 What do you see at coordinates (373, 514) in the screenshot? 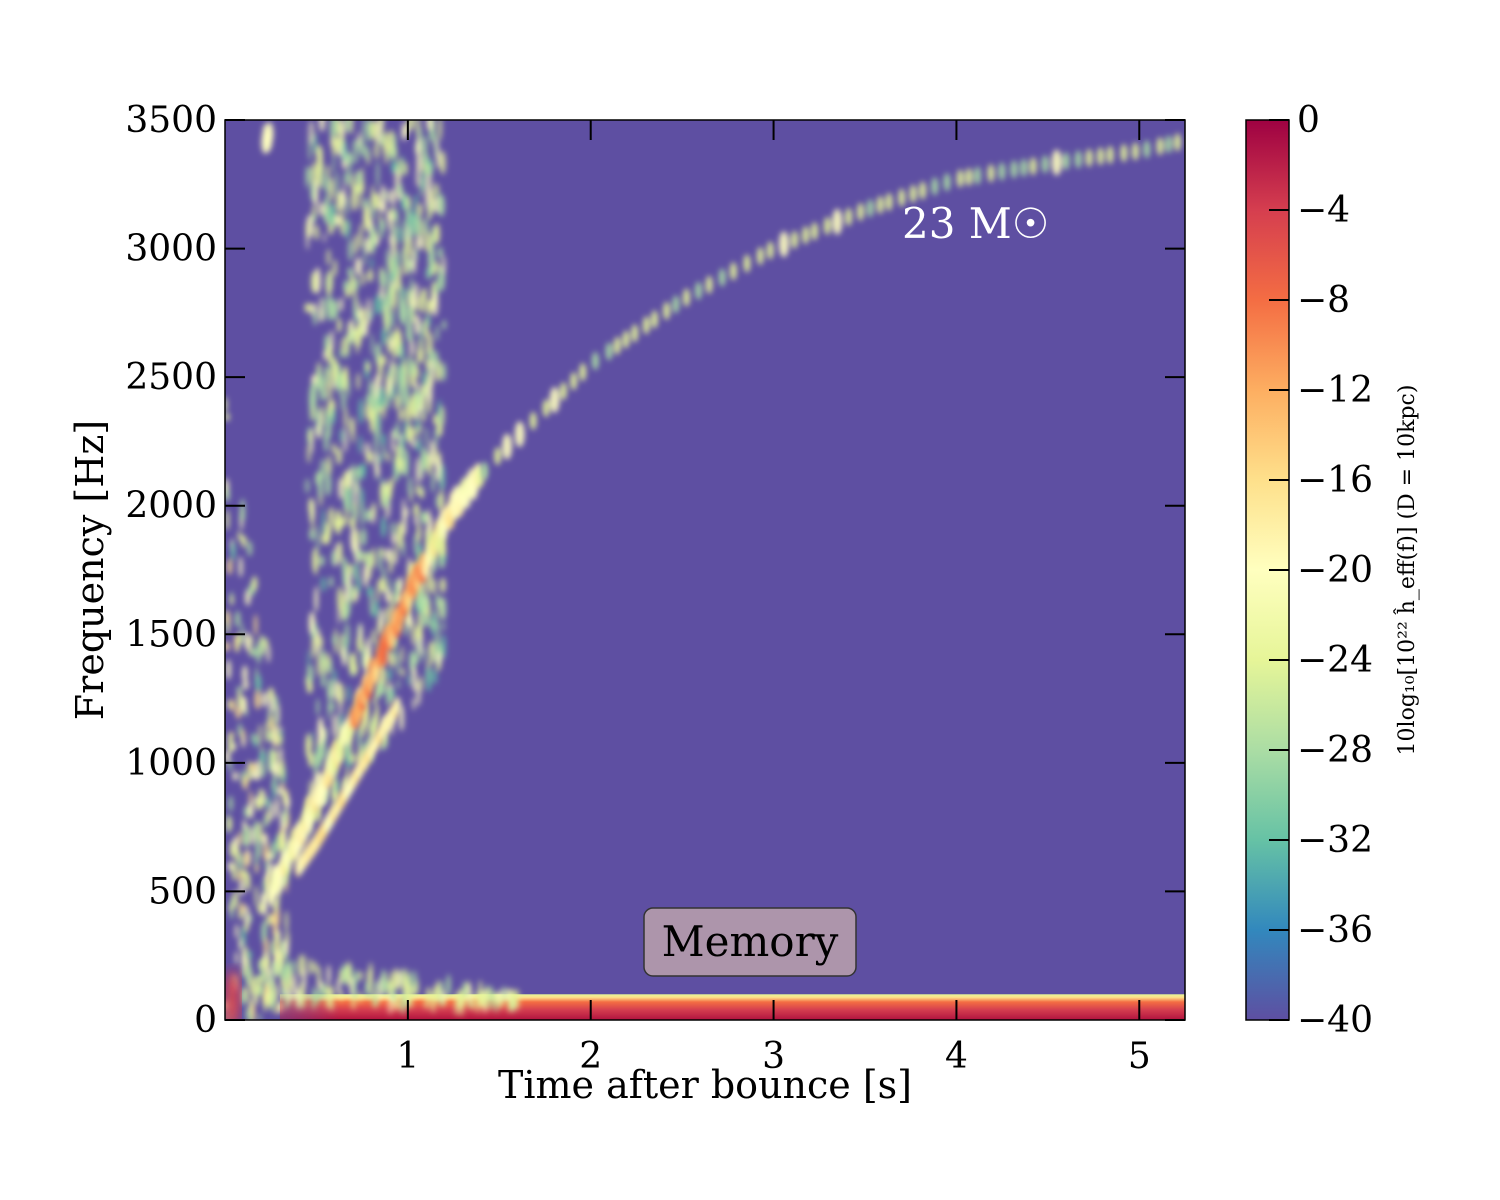
I see `gmode-dense` at bounding box center [373, 514].